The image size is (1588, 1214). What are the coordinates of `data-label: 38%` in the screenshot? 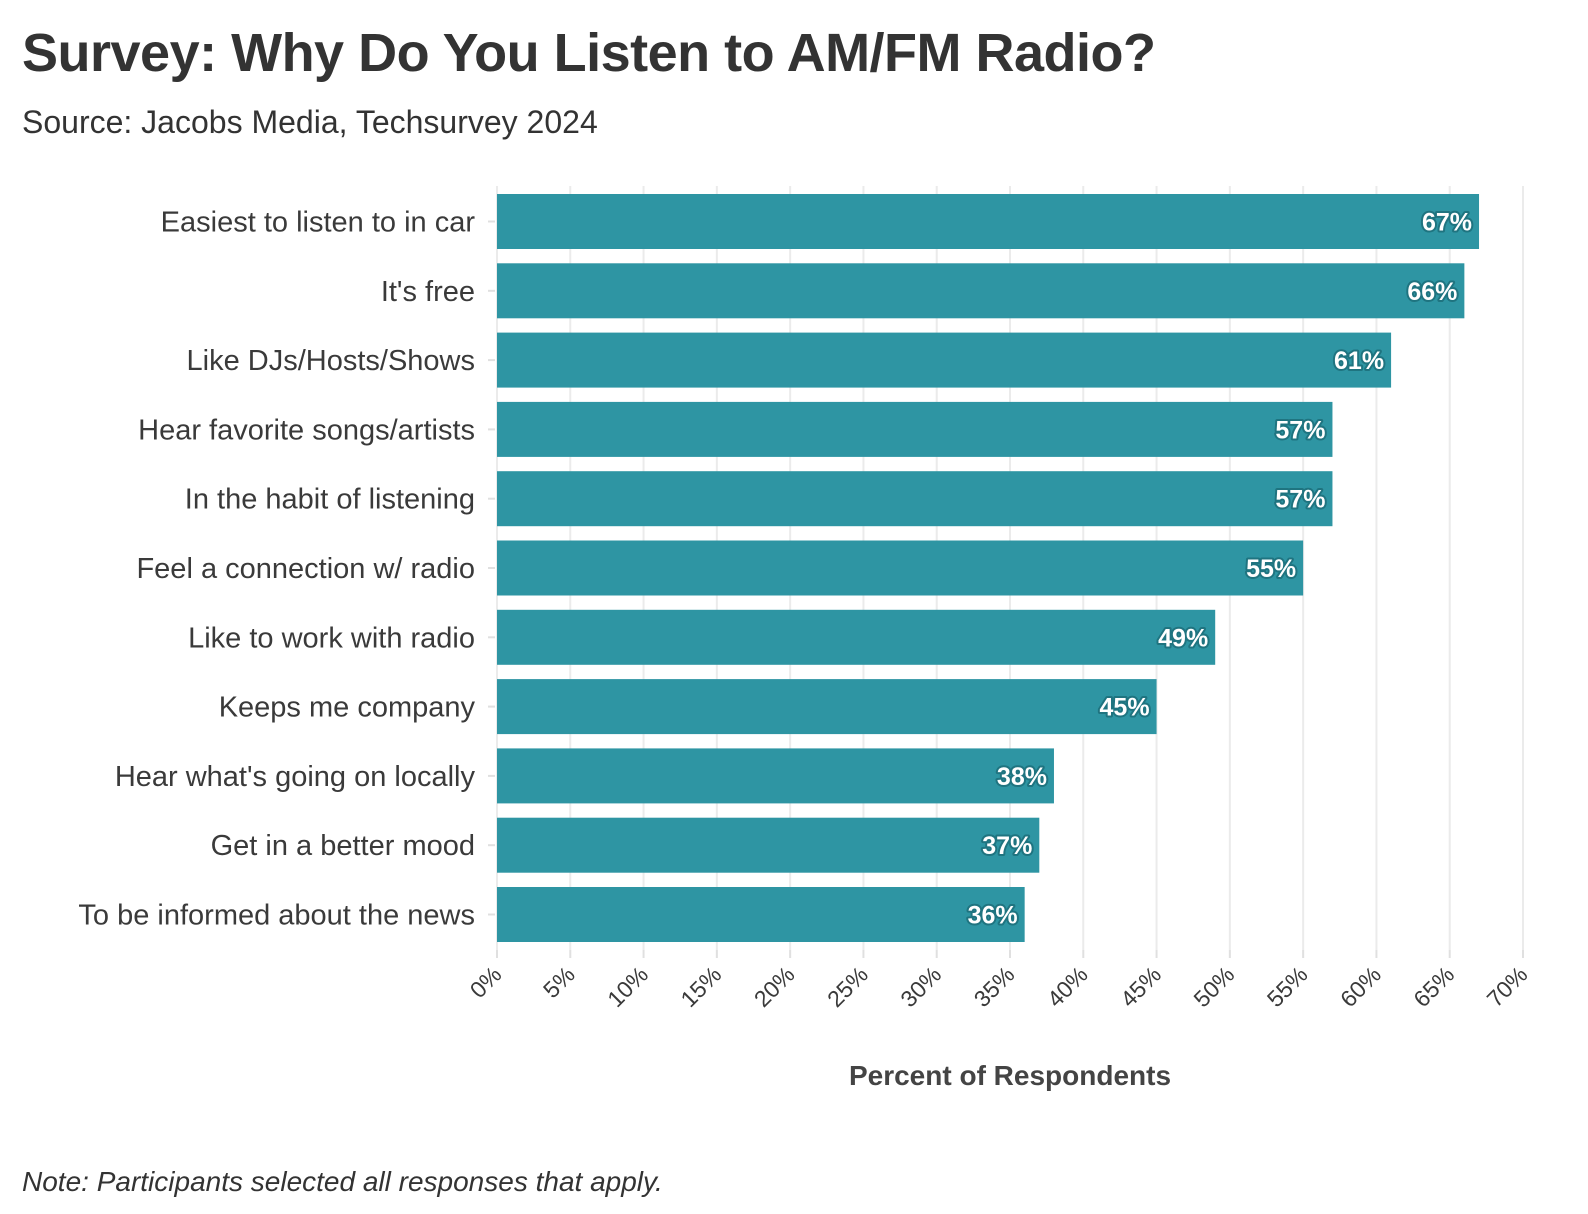 It's located at (1022, 777).